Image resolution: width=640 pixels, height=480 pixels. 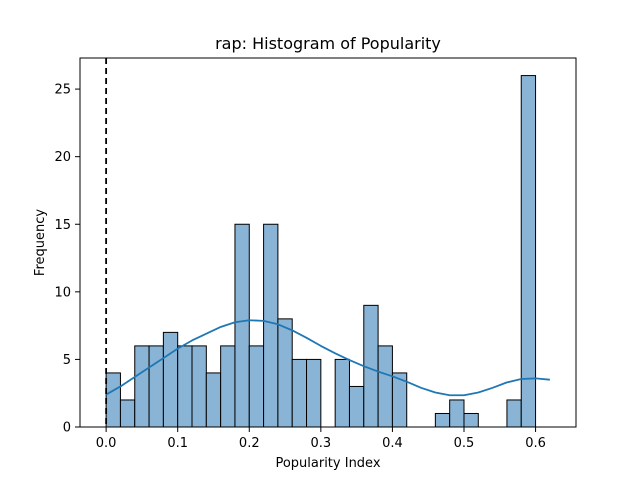 I want to click on y-tick-label: 20, so click(x=62, y=157).